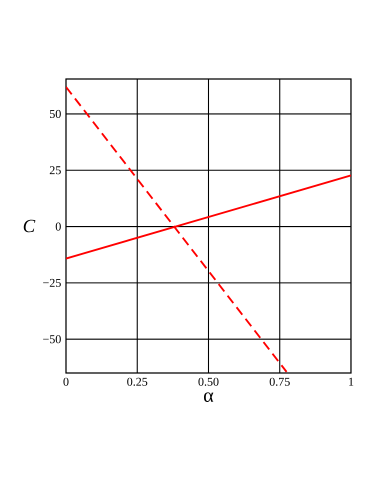 This screenshot has width=382, height=494. What do you see at coordinates (58, 226) in the screenshot?
I see `y-tick-label: 0` at bounding box center [58, 226].